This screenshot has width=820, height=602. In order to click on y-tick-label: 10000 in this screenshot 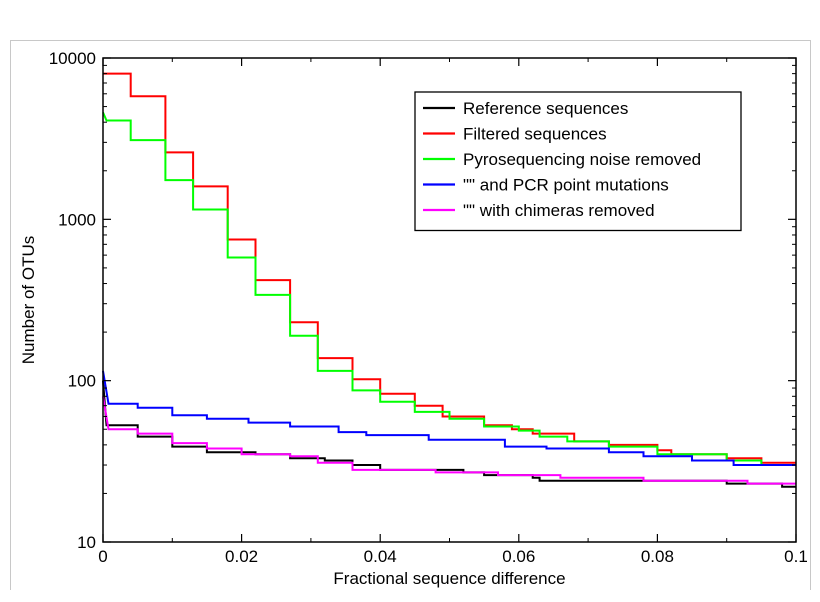, I will do `click(72, 58)`.